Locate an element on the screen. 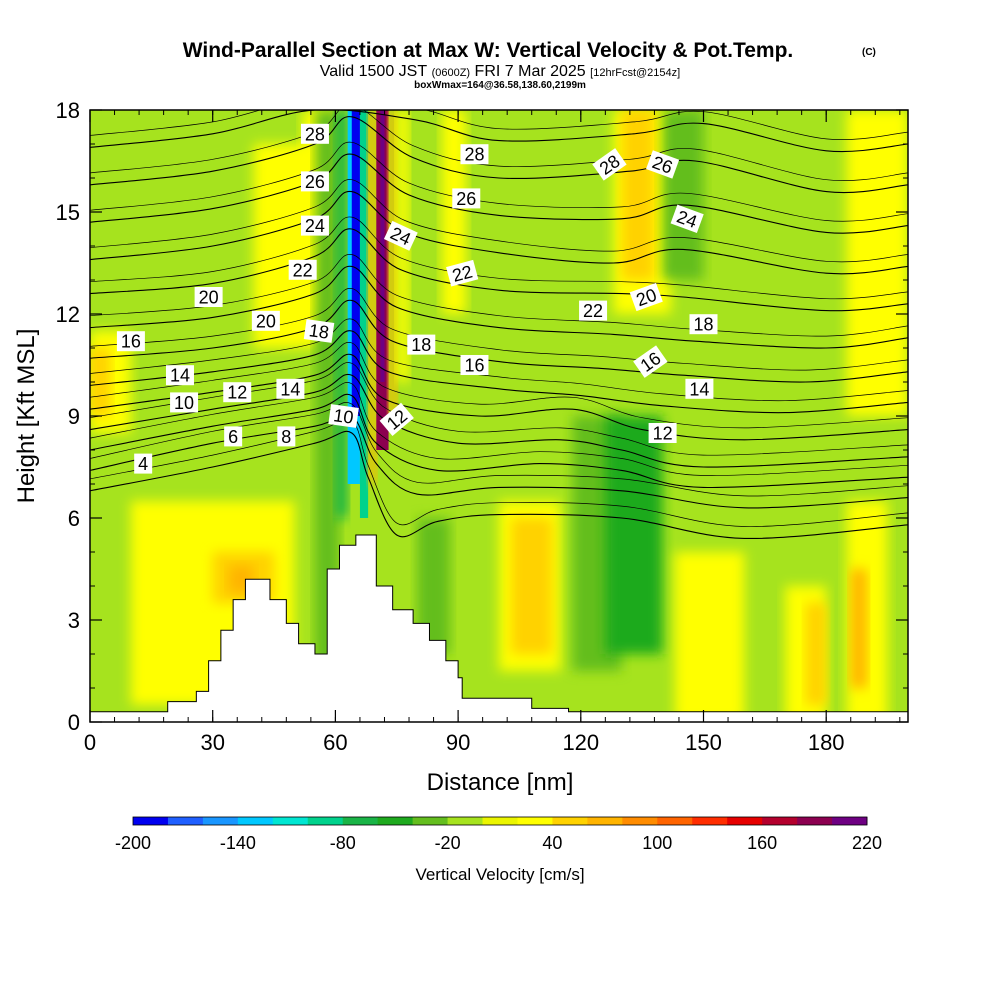  colorbar-tick-label: -80 is located at coordinates (343, 843).